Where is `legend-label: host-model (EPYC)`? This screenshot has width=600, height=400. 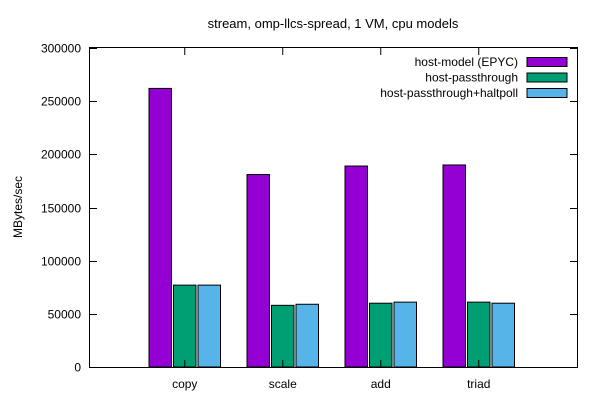
legend-label: host-model (EPYC) is located at coordinates (466, 62).